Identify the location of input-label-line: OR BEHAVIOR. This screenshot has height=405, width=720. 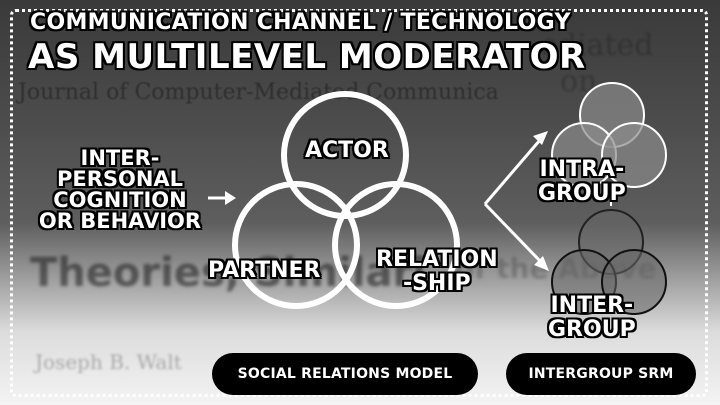
(120, 221).